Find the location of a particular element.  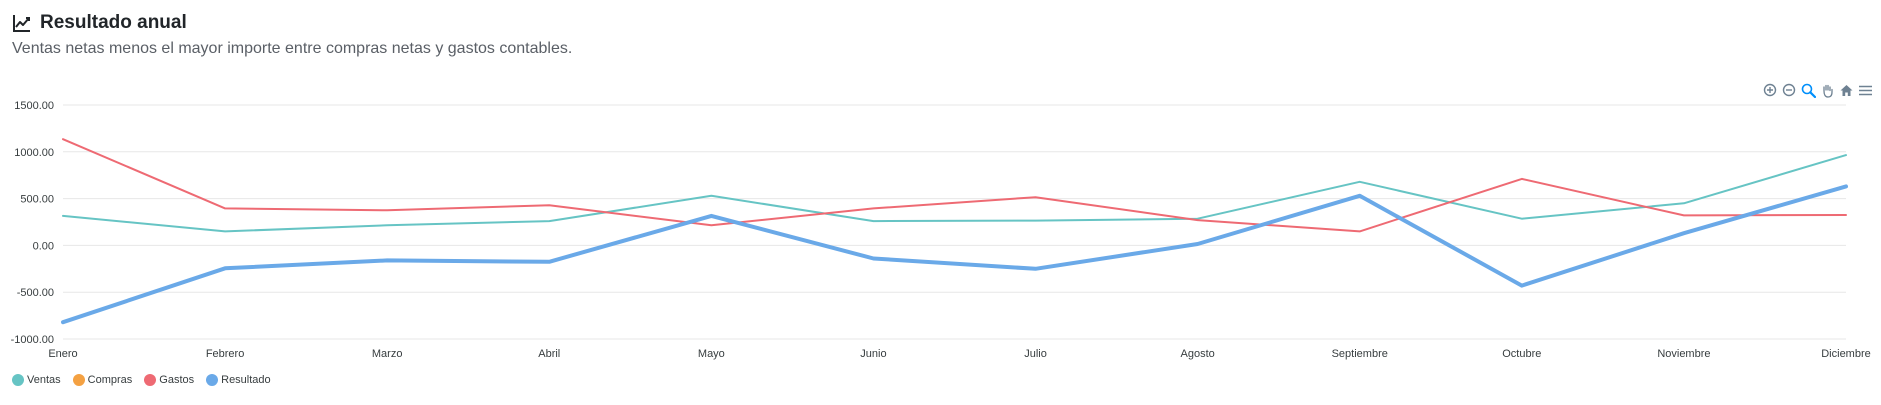

zoom-in-button is located at coordinates (1770, 90).